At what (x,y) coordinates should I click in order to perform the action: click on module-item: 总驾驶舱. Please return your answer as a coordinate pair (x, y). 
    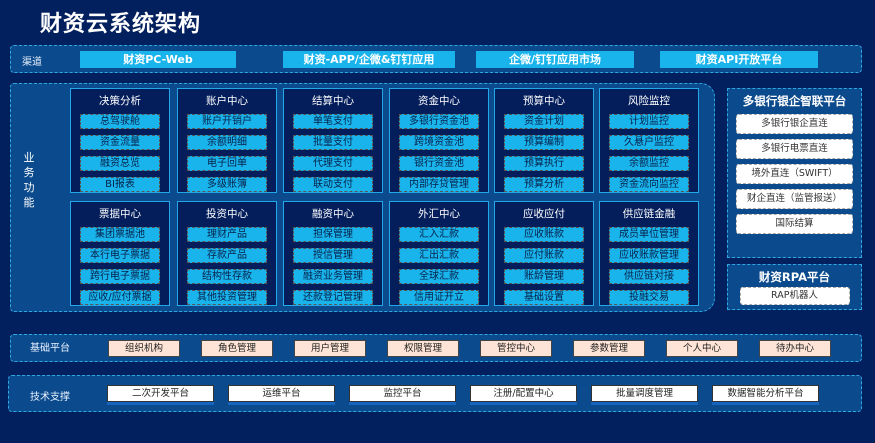
    Looking at the image, I should click on (120, 121).